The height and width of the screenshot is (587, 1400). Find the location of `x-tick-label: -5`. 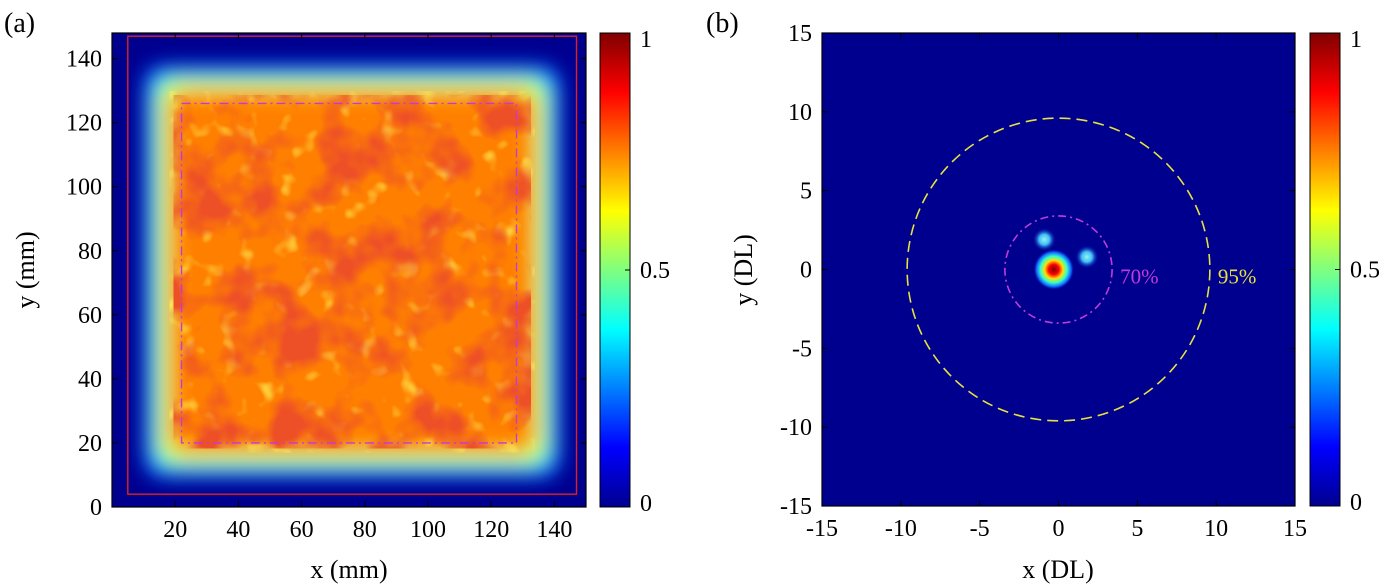

x-tick-label: -5 is located at coordinates (980, 529).